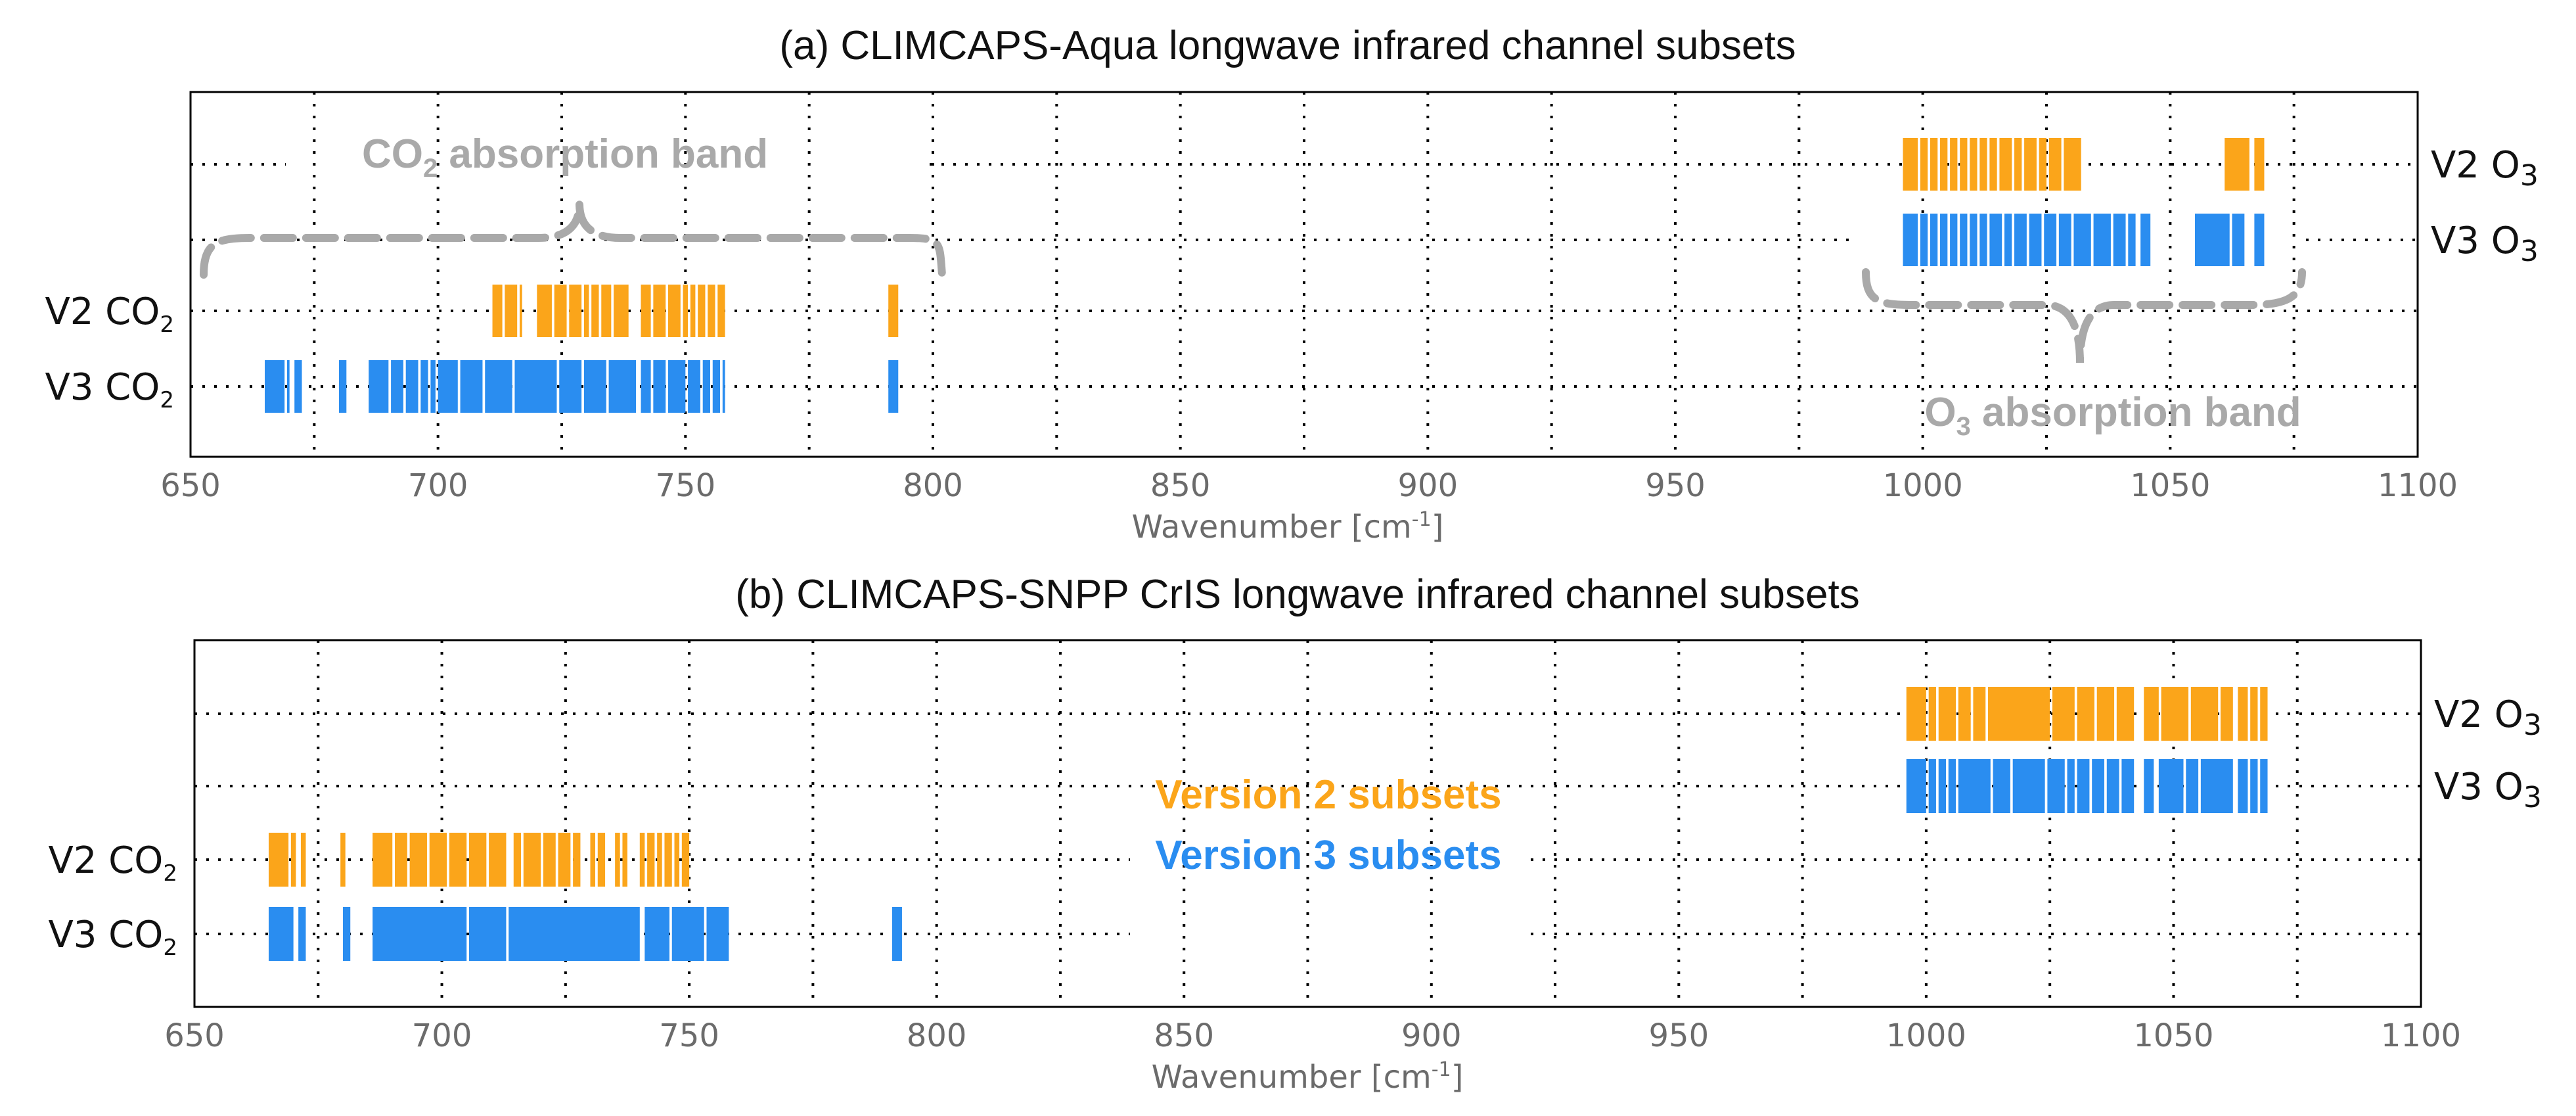 Image resolution: width=2576 pixels, height=1116 pixels. Describe the element at coordinates (1328, 795) in the screenshot. I see `legend-version-2: Version 2 subsets` at that location.